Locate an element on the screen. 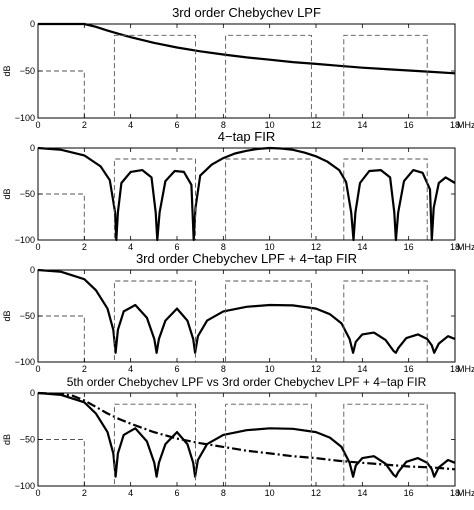  chart-title: 3rd order Chebychev LPF is located at coordinates (246, 12).